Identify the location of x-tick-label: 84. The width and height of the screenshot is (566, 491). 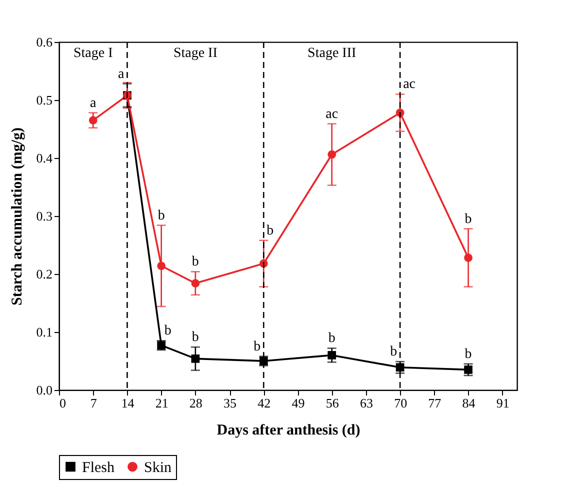
(469, 403).